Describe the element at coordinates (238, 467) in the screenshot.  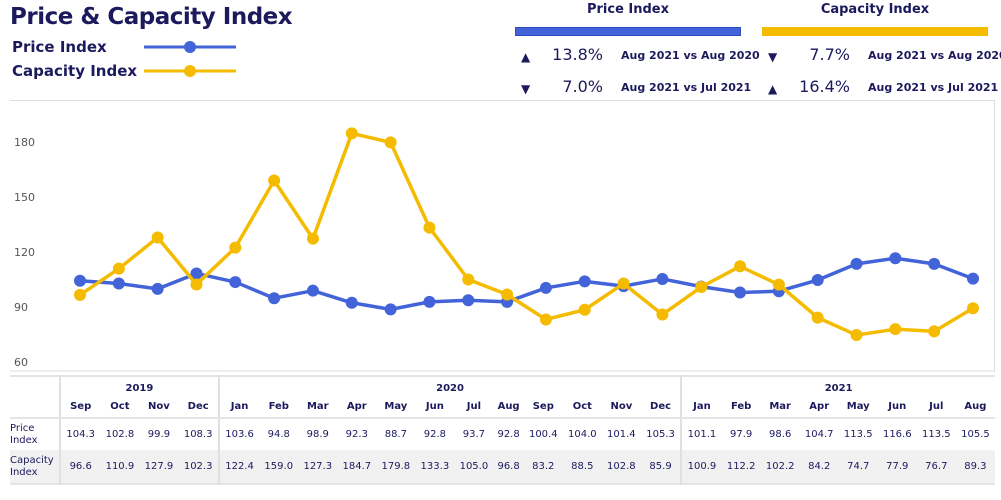
I see `capacity-cell: 122.4` at that location.